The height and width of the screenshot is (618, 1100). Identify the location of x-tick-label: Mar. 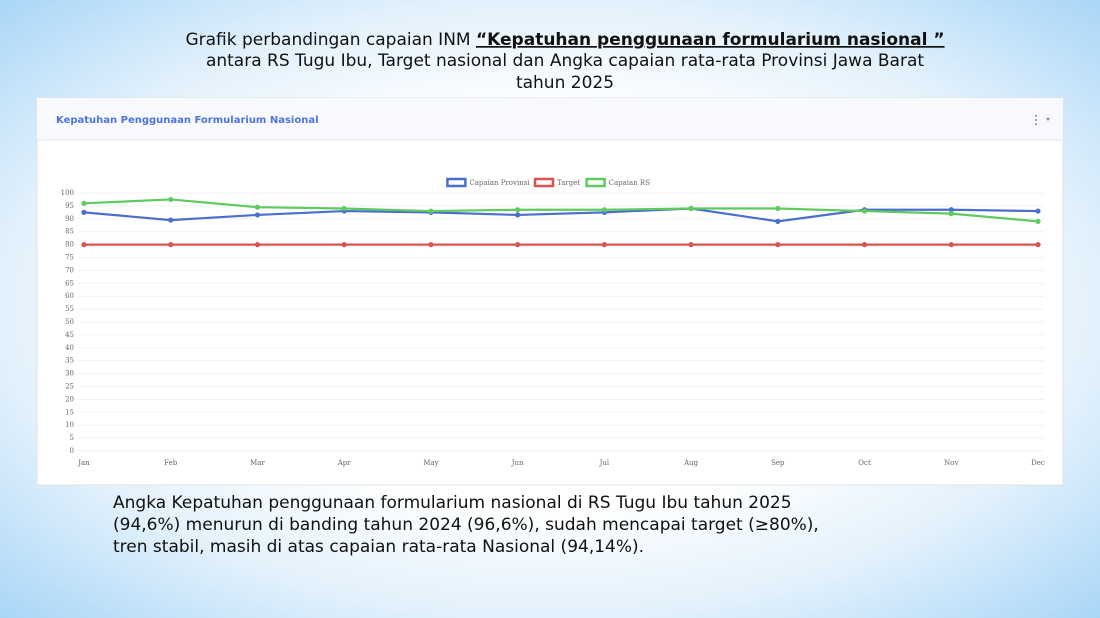
(257, 463).